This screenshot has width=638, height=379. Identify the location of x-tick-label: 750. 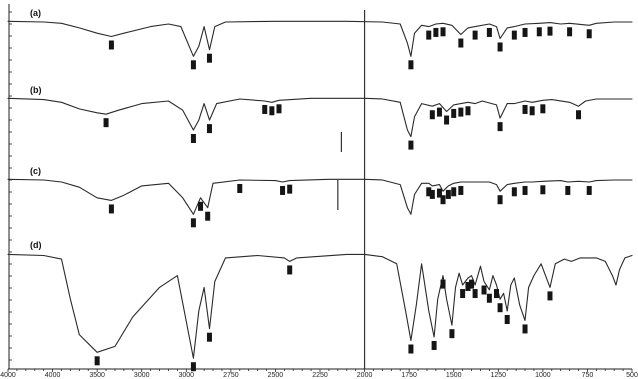
(588, 375).